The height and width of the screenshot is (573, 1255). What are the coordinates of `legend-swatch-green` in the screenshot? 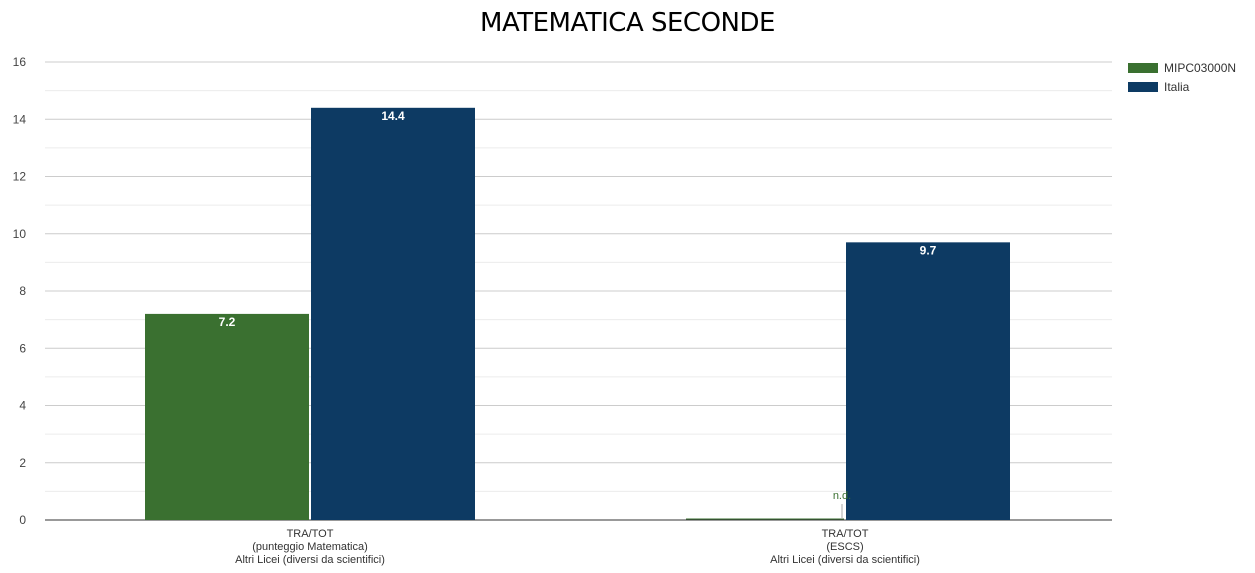 It's located at (1143, 67).